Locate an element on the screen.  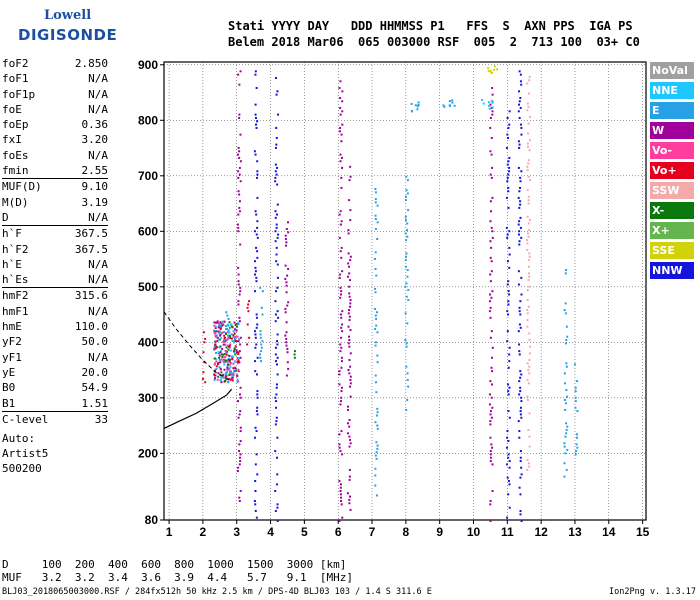
digisonde-logo: Lowell DIGISONDE is located at coordinates (64, 28).